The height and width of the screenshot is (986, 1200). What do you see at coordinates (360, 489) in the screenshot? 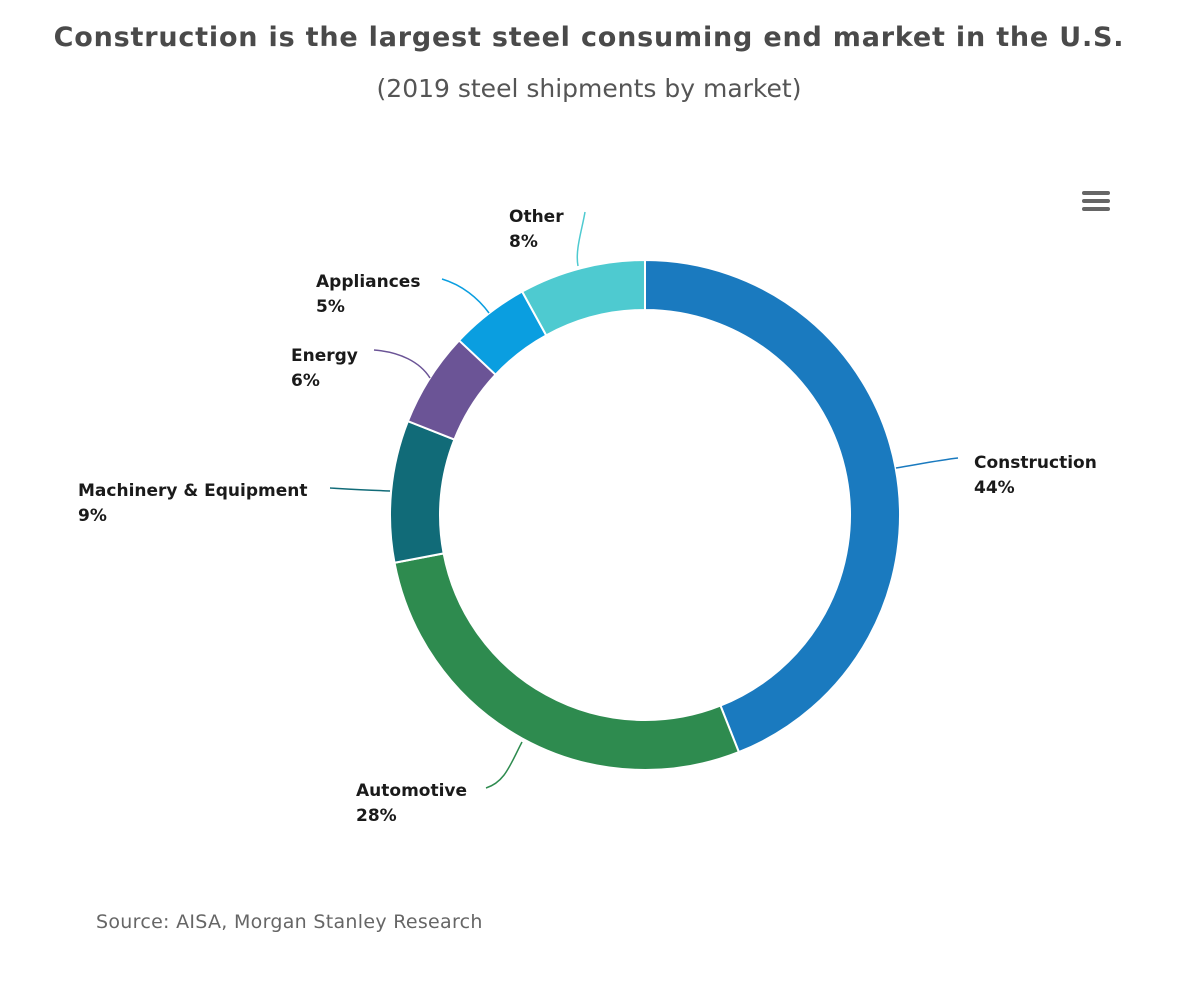
I see `connector-machinery-and-equipment` at bounding box center [360, 489].